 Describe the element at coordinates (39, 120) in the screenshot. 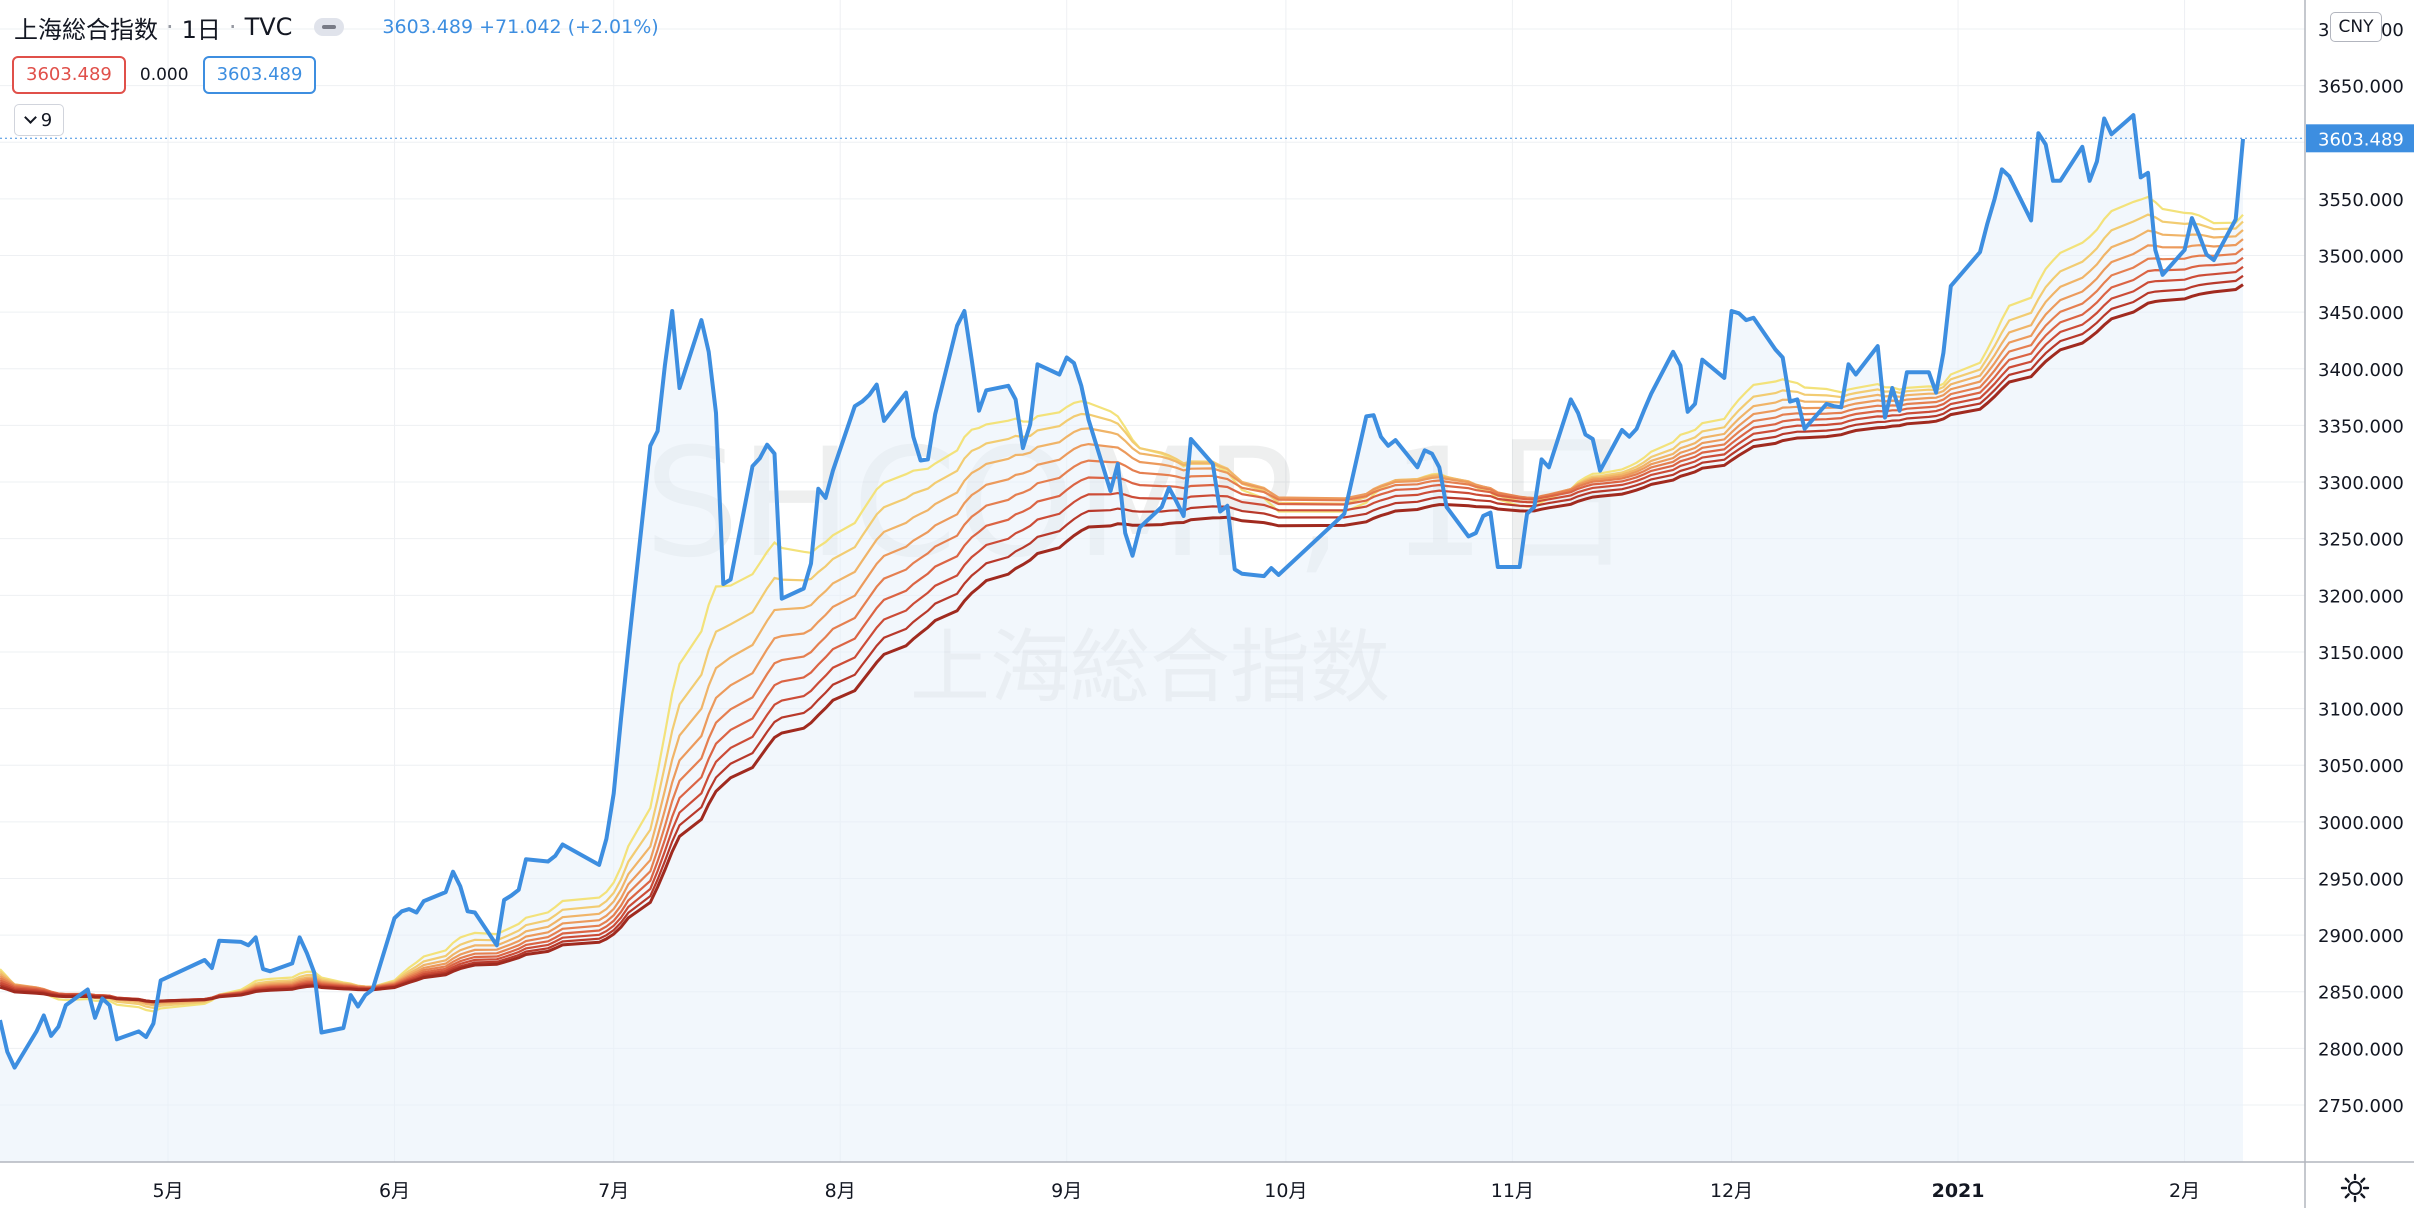

I see `indicators-collapse-button: 9` at that location.